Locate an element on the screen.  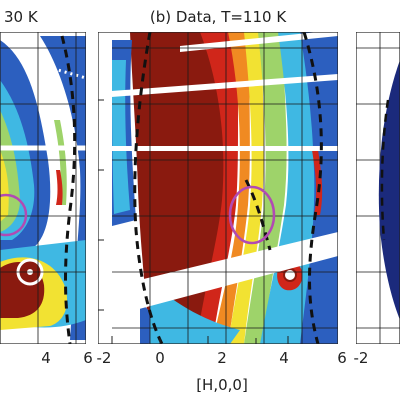
left-panel-title: 30 K is located at coordinates (21, 17).